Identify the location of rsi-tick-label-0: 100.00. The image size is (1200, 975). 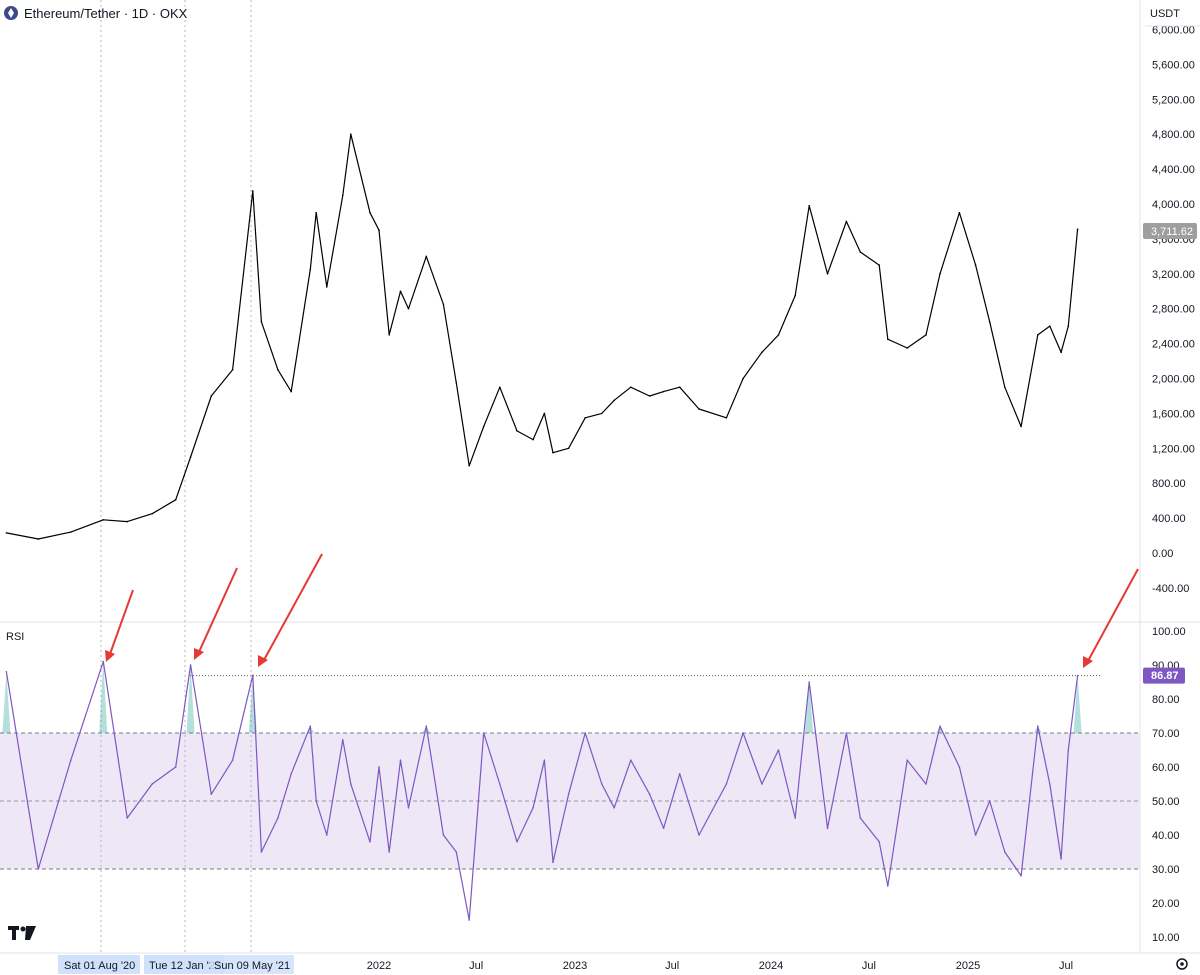
(1169, 632).